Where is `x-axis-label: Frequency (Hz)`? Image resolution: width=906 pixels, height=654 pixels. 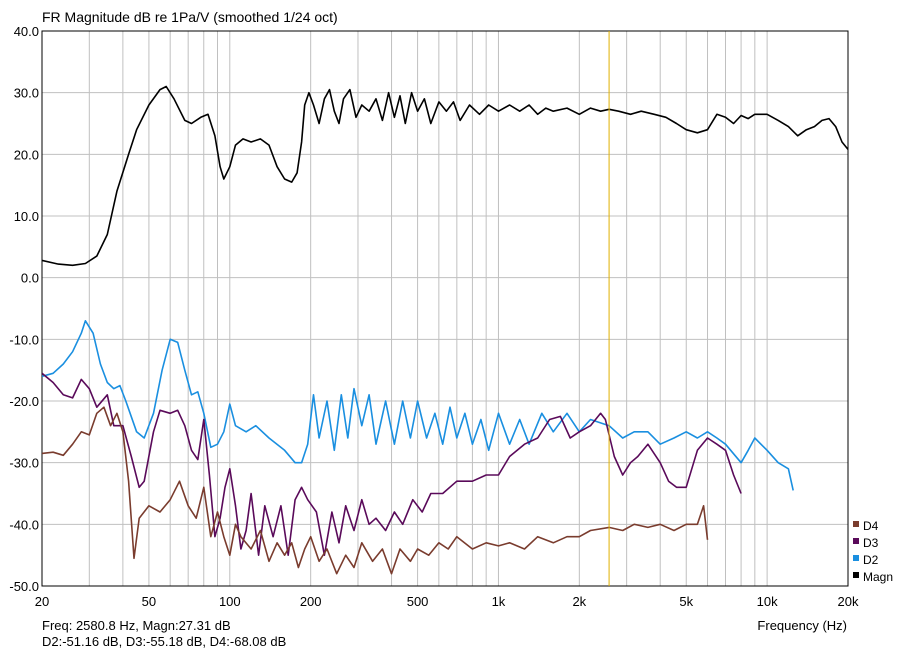 x-axis-label: Frequency (Hz) is located at coordinates (802, 625).